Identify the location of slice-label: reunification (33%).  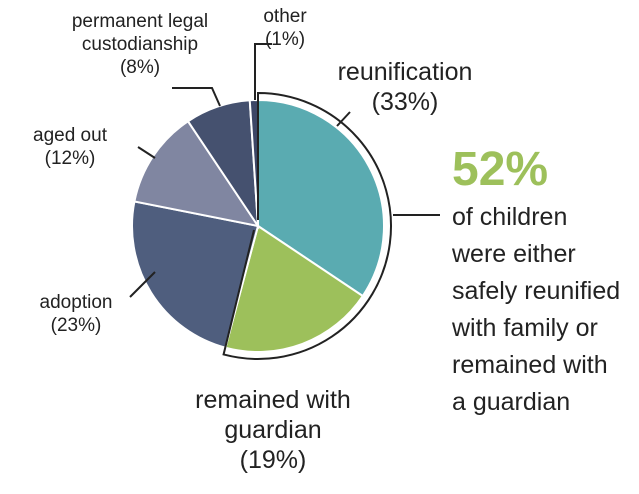
(405, 87).